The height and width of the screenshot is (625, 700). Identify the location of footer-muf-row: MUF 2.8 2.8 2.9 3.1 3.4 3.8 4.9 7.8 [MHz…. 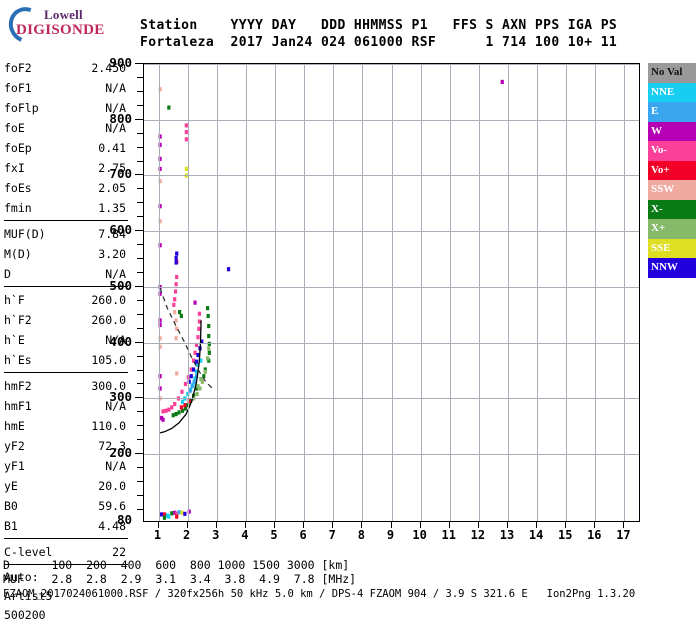
(180, 579).